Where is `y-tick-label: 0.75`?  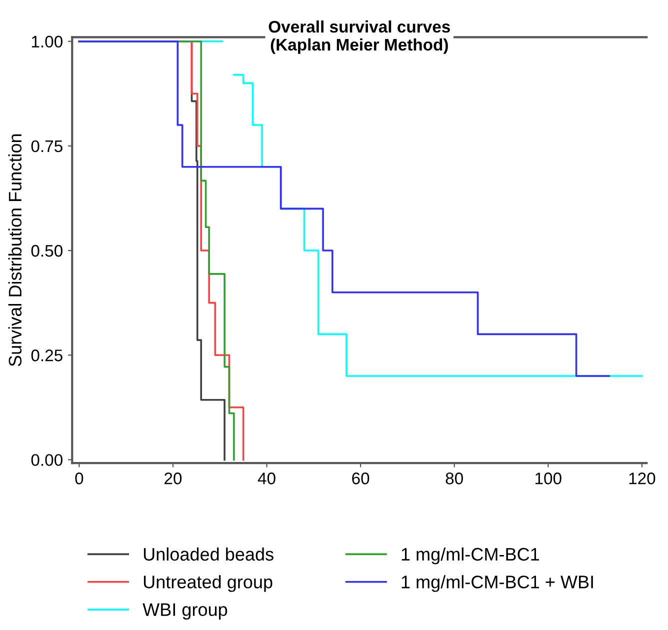
y-tick-label: 0.75 is located at coordinates (46, 146).